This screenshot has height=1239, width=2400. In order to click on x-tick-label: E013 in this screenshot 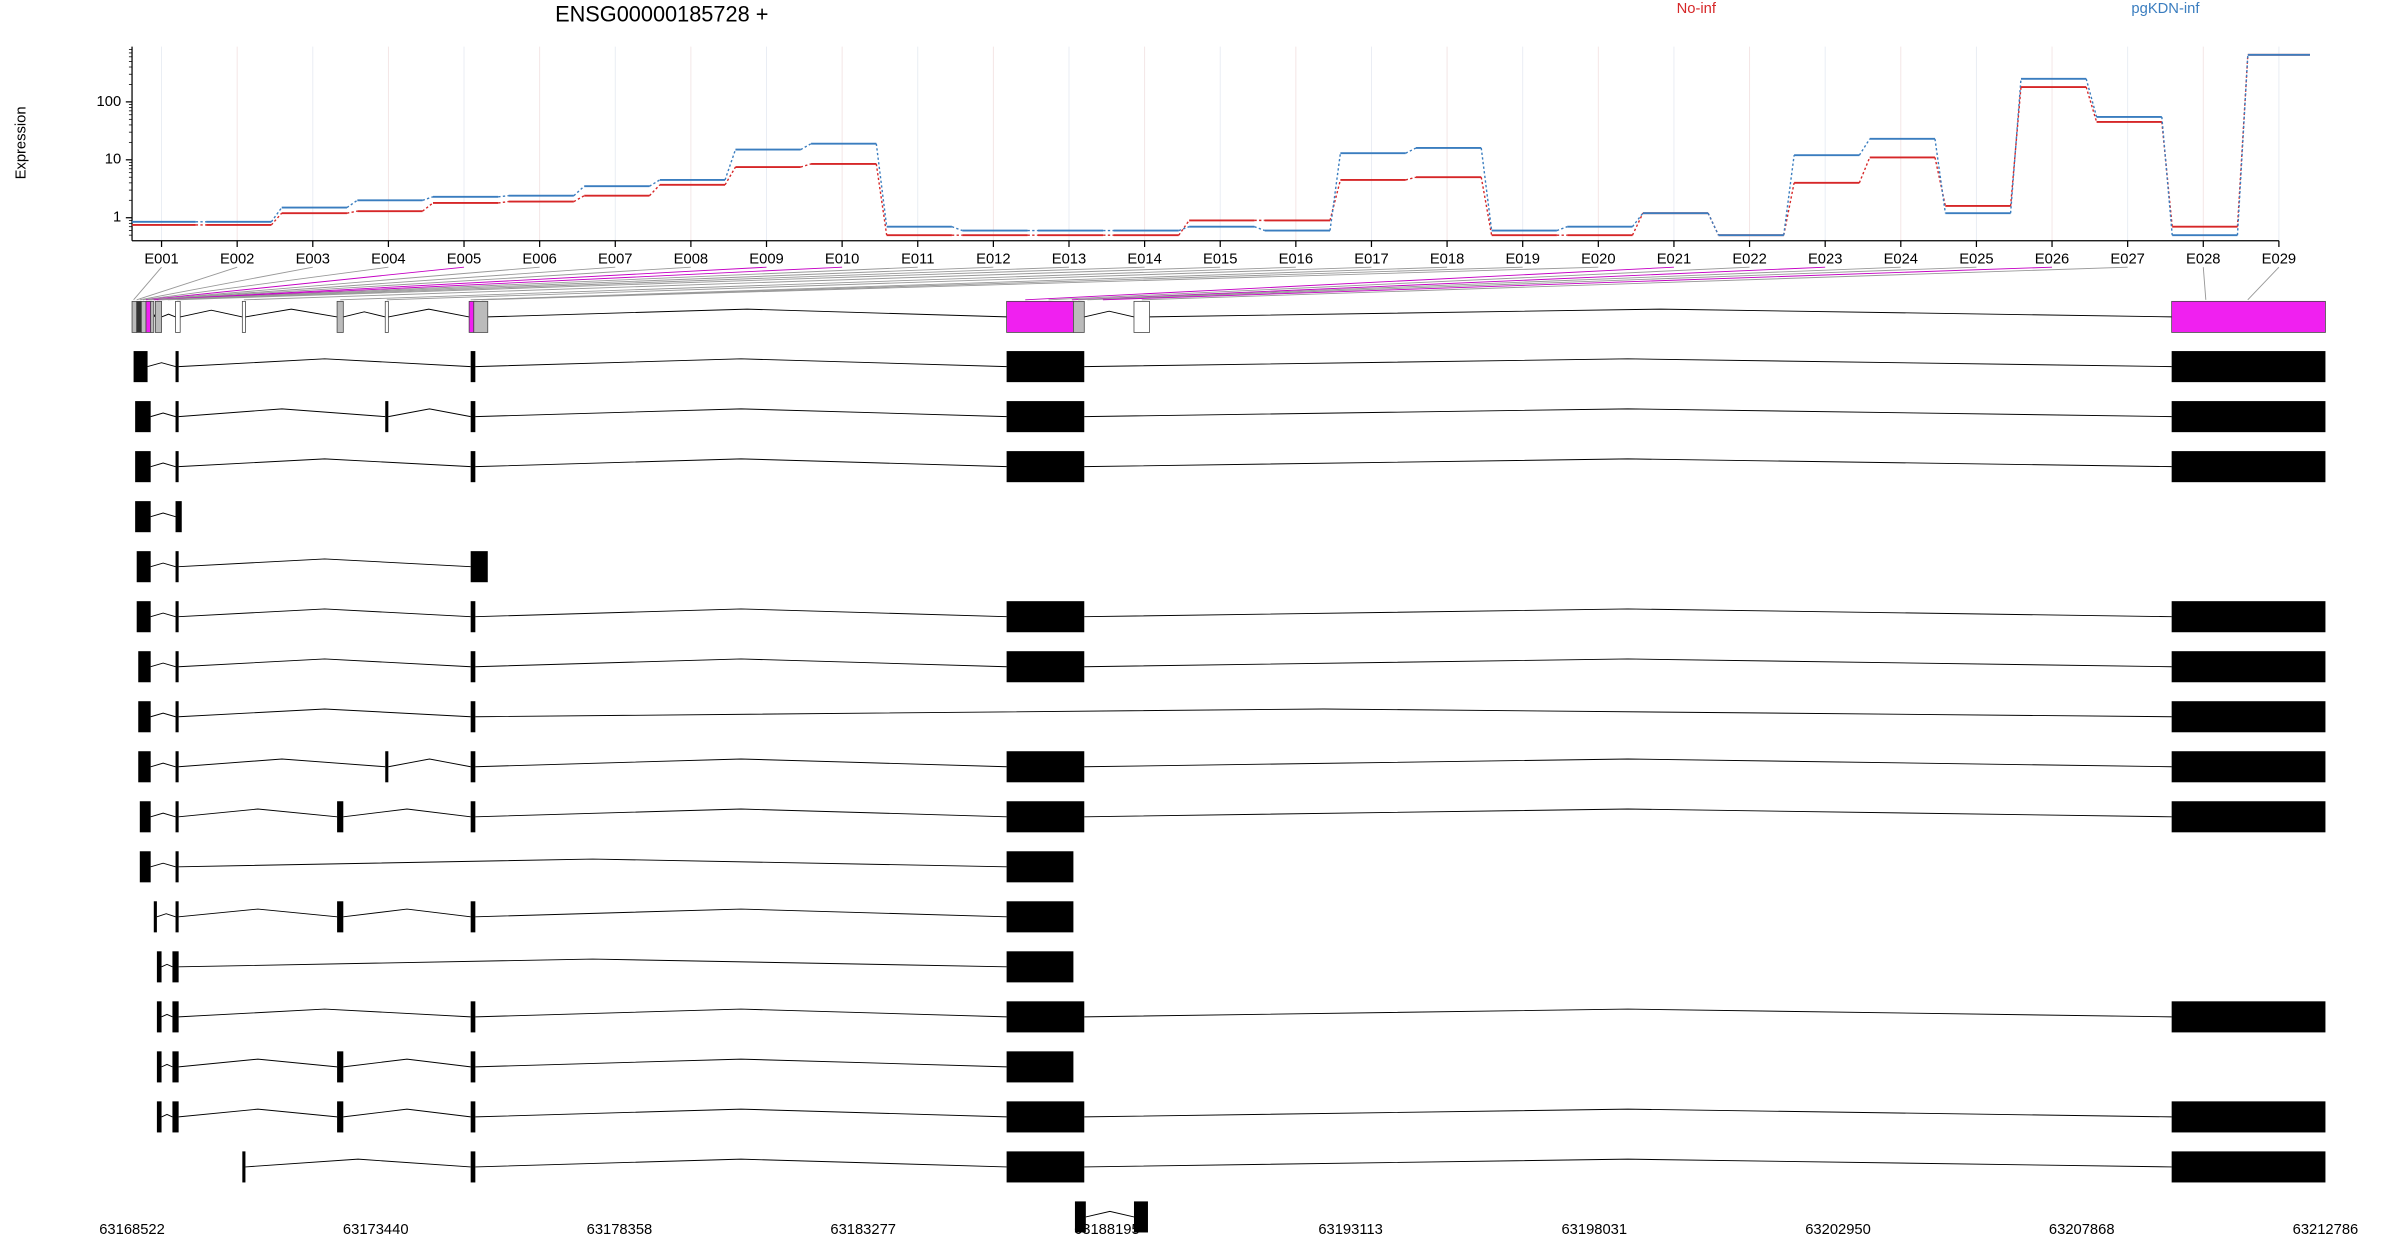, I will do `click(1069, 259)`.